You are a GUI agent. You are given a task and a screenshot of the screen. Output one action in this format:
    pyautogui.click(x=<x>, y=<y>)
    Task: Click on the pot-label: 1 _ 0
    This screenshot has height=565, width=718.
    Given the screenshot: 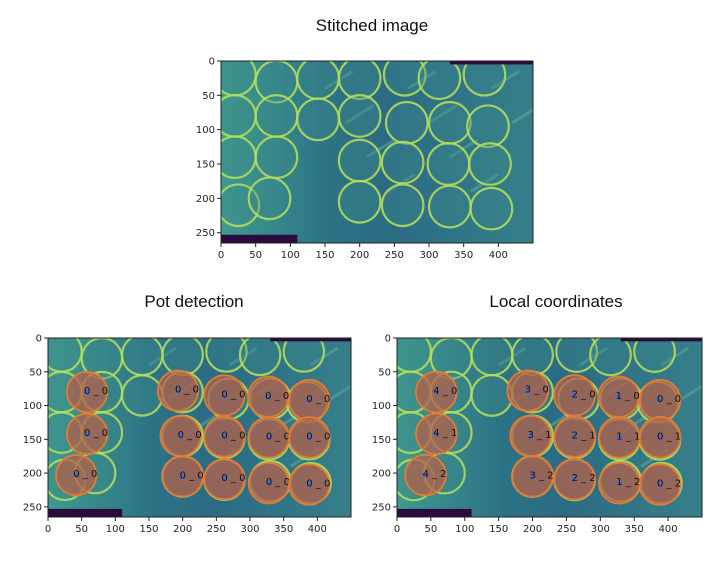 What is the action you would take?
    pyautogui.click(x=628, y=396)
    